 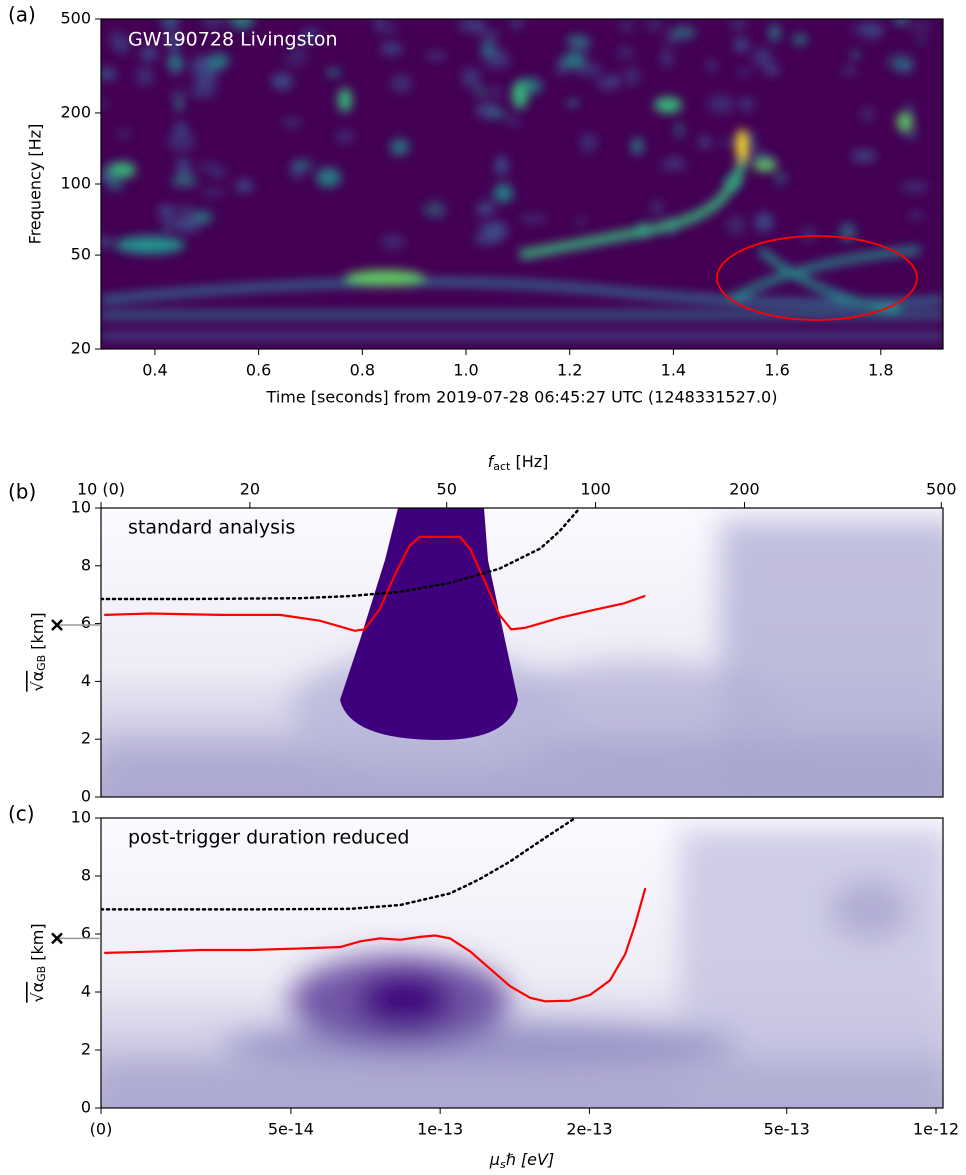 I want to click on label-unit: ℏ [eV], so click(x=530, y=1159).